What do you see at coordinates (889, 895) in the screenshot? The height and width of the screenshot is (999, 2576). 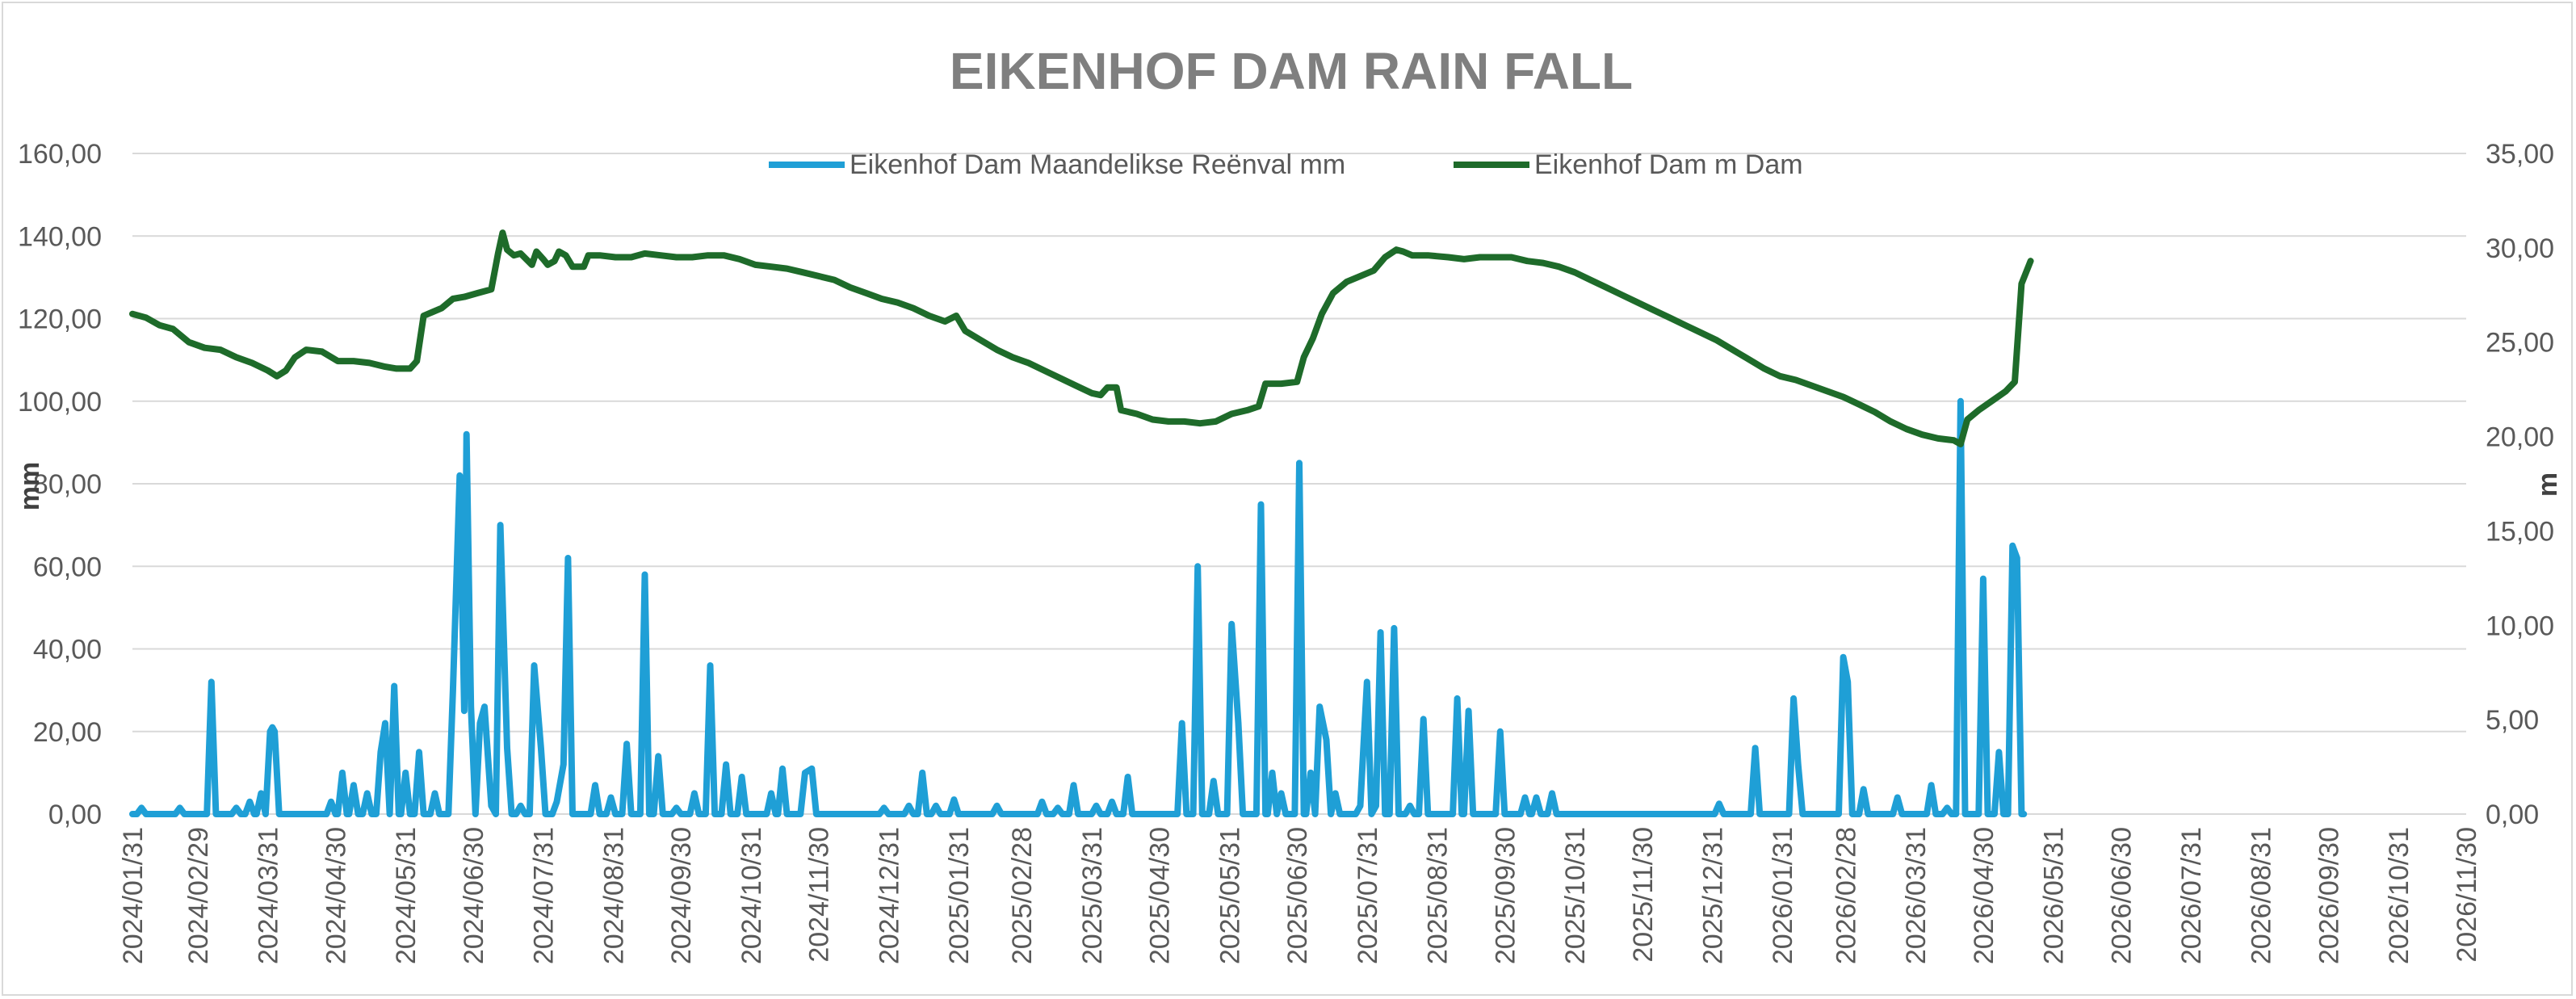 I see `x-tick-label: 2024/12/31` at bounding box center [889, 895].